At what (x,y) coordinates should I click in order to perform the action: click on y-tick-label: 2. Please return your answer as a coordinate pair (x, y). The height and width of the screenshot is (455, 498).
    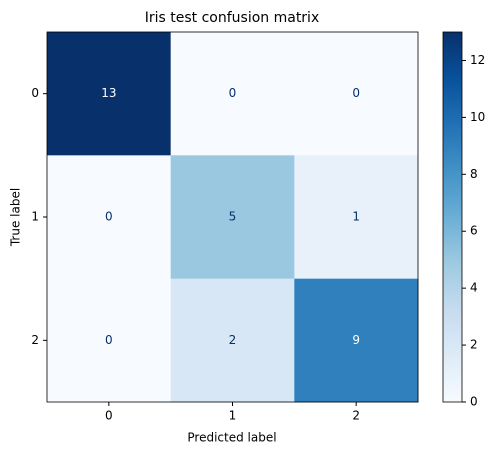
    Looking at the image, I should click on (35, 340).